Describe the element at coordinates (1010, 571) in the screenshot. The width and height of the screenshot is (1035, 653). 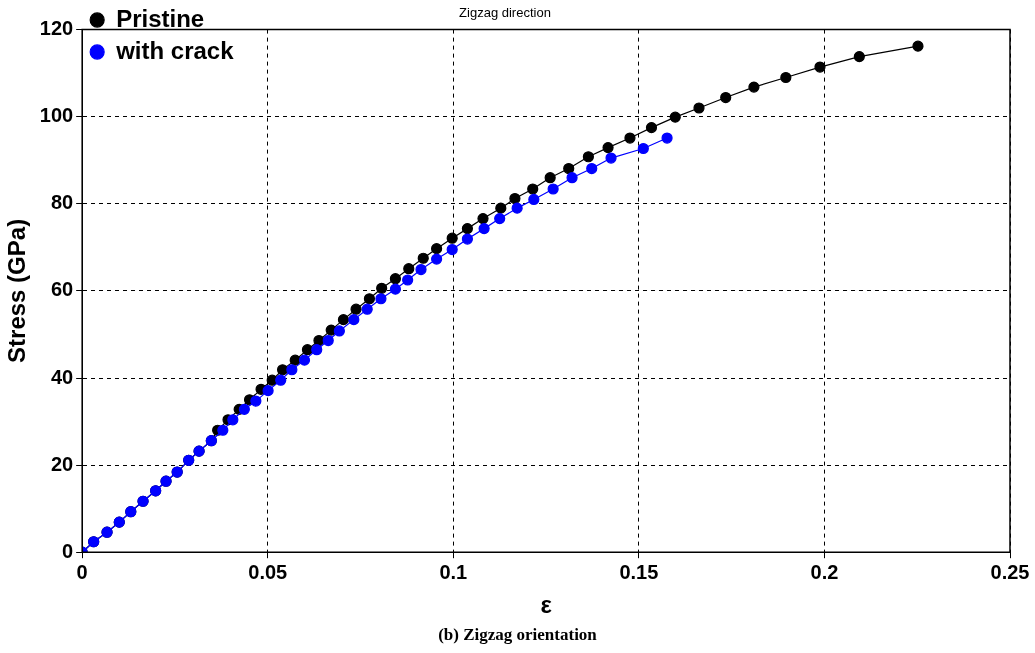
I see `x-tick-label: 0.25` at that location.